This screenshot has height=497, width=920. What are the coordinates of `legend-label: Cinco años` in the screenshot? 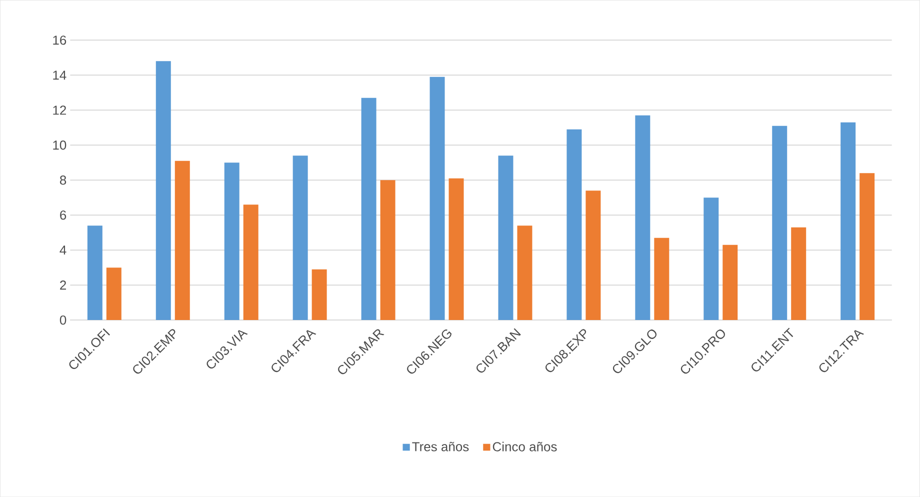 It's located at (524, 447).